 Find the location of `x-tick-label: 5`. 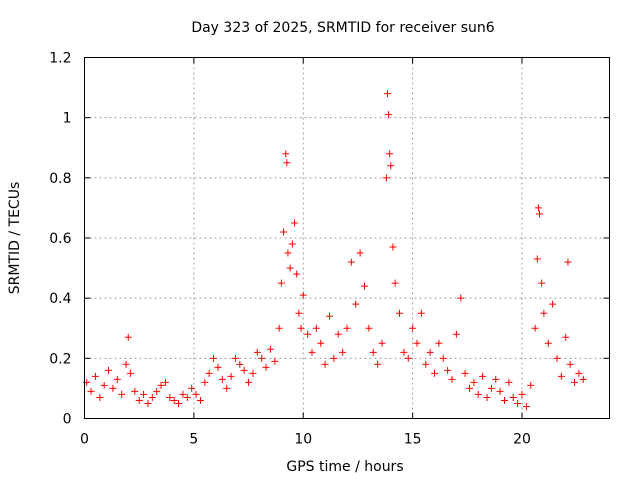

x-tick-label: 5 is located at coordinates (193, 440).